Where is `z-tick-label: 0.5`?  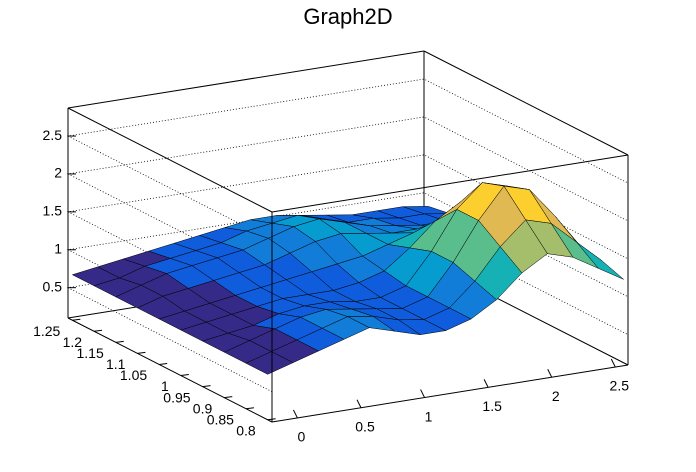
z-tick-label: 0.5 is located at coordinates (53, 286).